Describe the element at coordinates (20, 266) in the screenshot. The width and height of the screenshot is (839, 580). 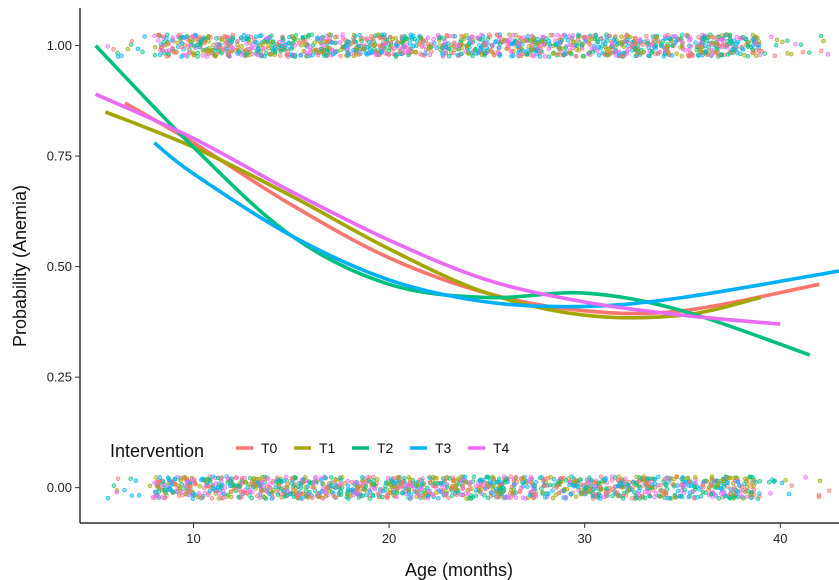
I see `y-axis-title: Probability (Anemia)` at that location.